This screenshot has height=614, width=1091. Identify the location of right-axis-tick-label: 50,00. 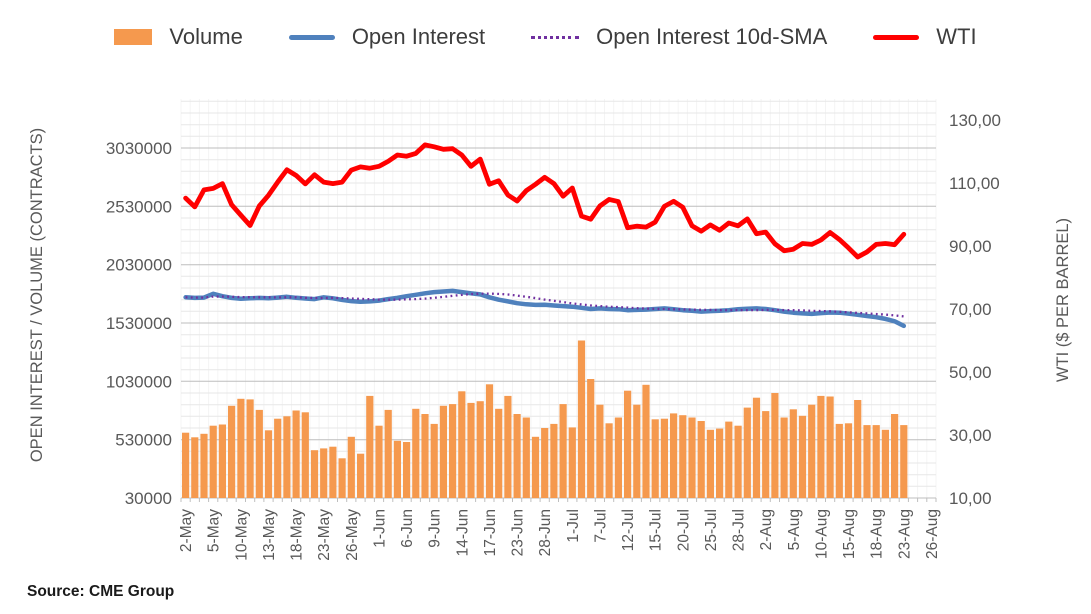
(970, 372).